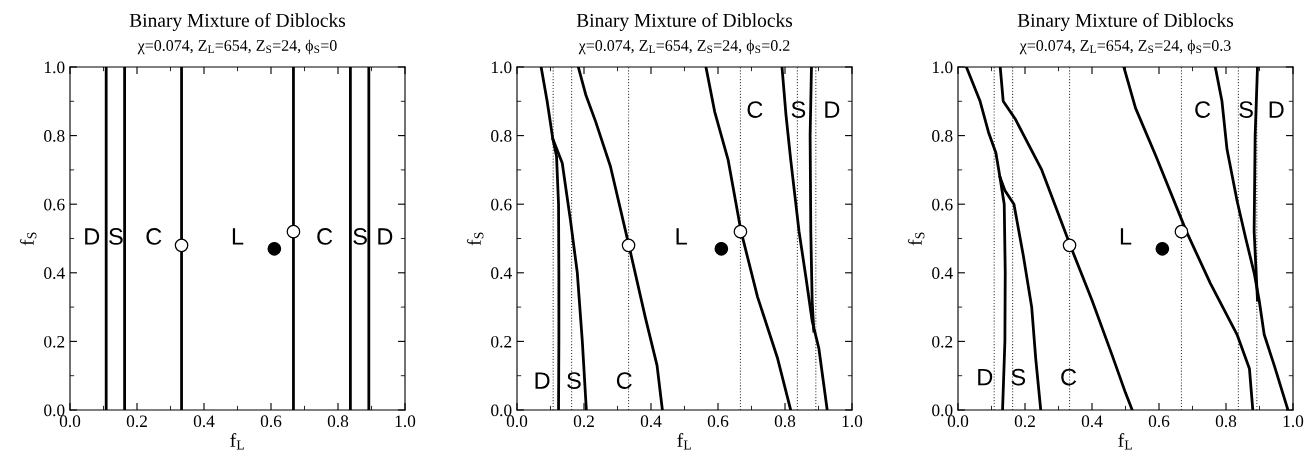 The height and width of the screenshot is (459, 1307). Describe the element at coordinates (1125, 47) in the screenshot. I see `chart-subtitle: χ=0.074, Z$_{L}$=654, Z$_{S}$=24, ϕ$_{S}$=0.3` at that location.